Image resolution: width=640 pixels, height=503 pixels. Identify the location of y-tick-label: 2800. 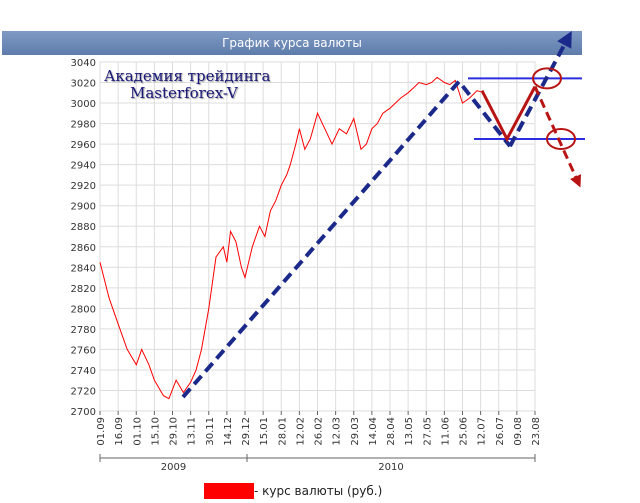
(83, 309).